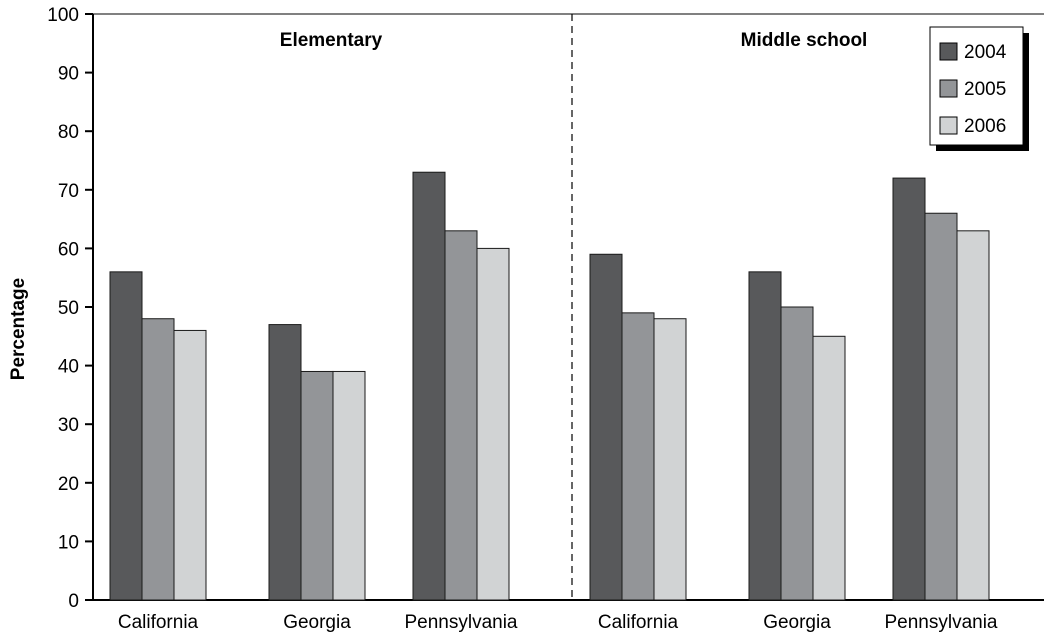 This screenshot has height=637, width=1044. Describe the element at coordinates (68, 484) in the screenshot. I see `y-tick-label: 20` at that location.